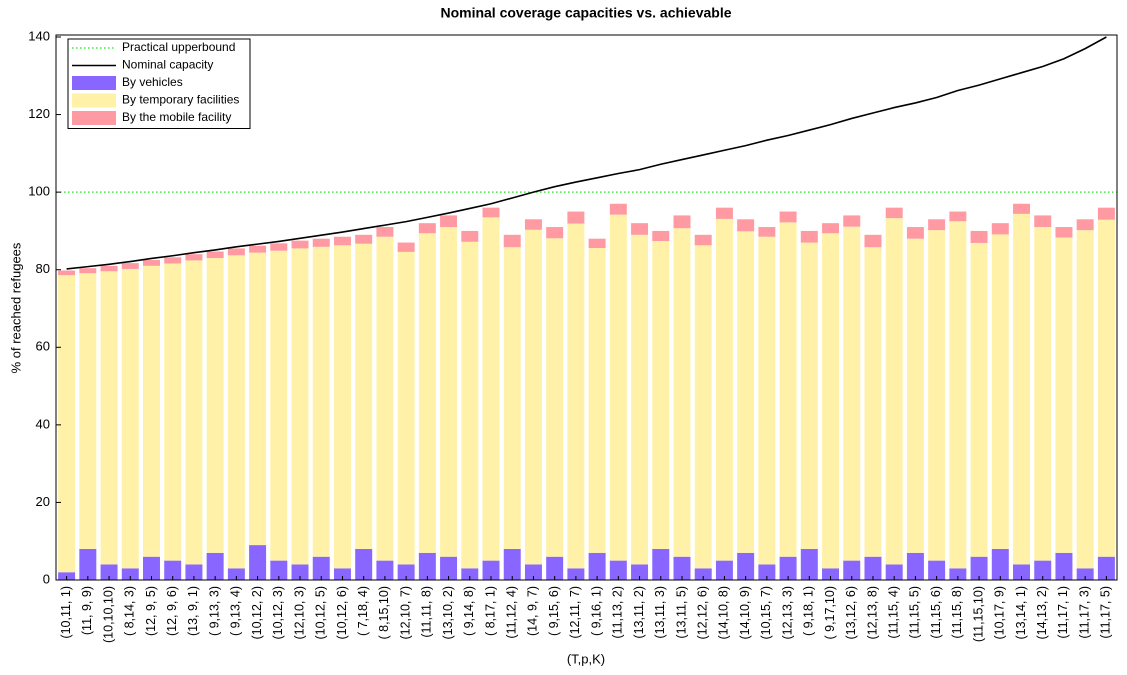 The height and width of the screenshot is (675, 1127). I want to click on x-tick-label: (11,17, 1), so click(1063, 612).